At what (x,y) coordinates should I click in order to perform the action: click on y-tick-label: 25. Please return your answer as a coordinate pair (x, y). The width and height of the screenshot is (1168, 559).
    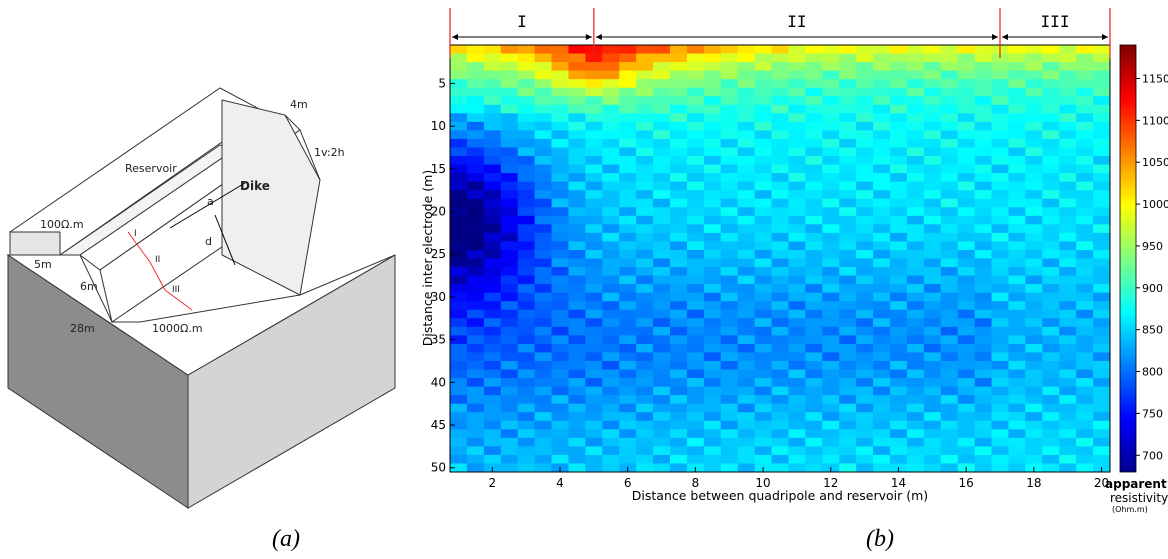
    Looking at the image, I should click on (438, 254).